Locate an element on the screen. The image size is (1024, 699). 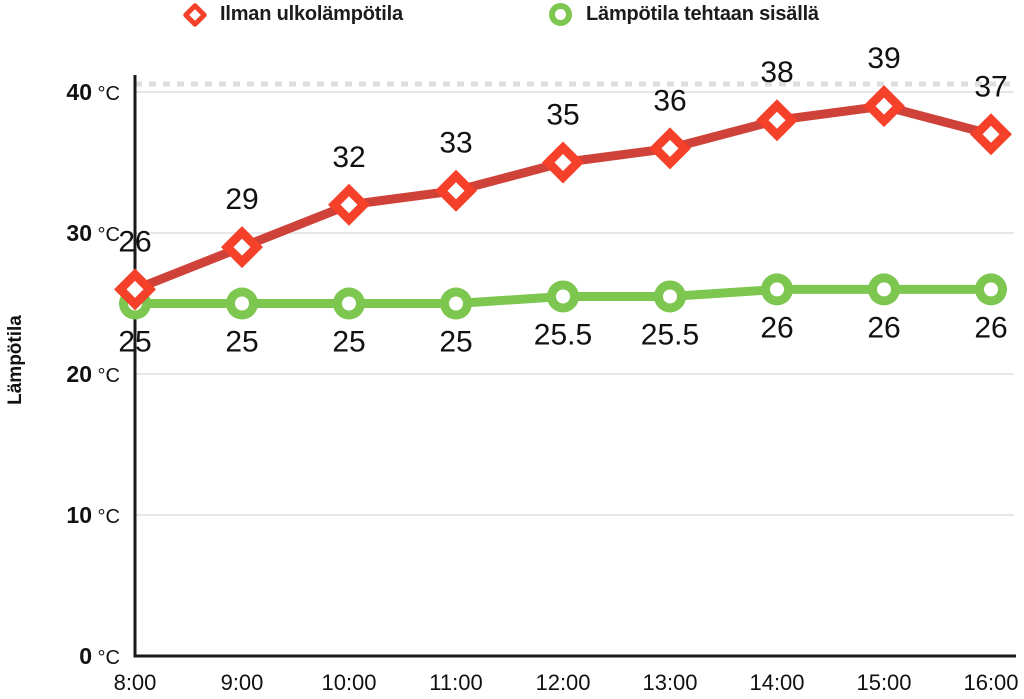
x-tick-label: 13:00 is located at coordinates (669, 682).